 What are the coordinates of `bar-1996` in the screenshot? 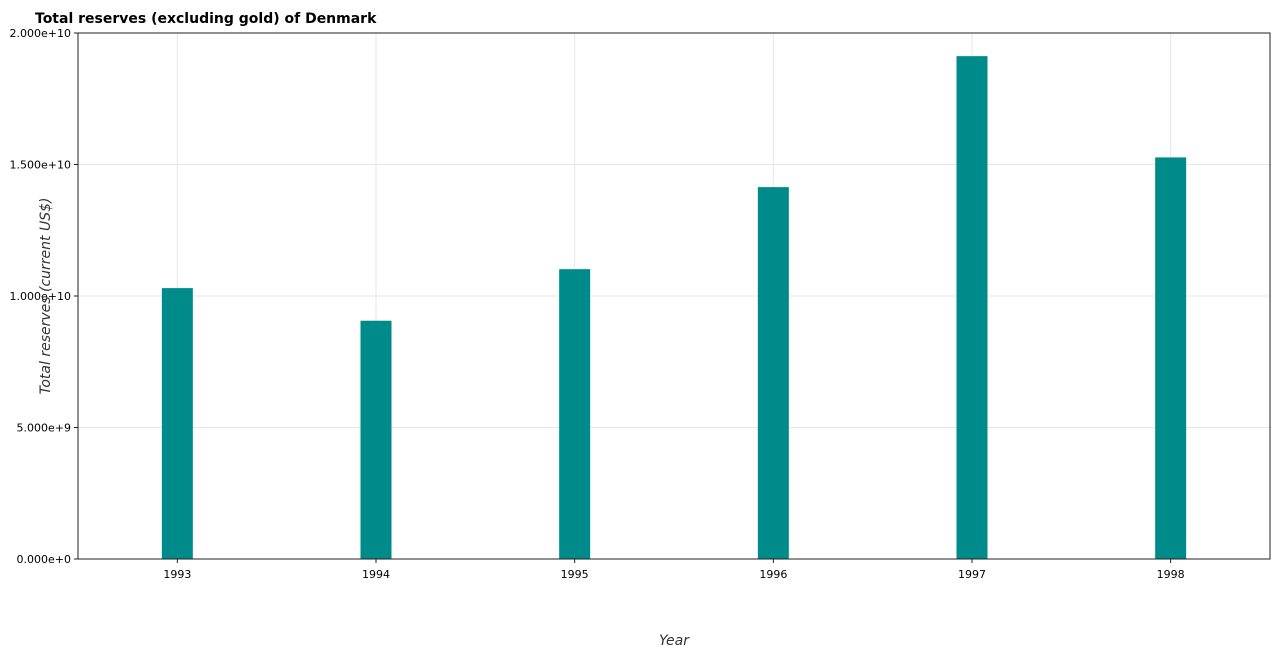 It's located at (773, 373).